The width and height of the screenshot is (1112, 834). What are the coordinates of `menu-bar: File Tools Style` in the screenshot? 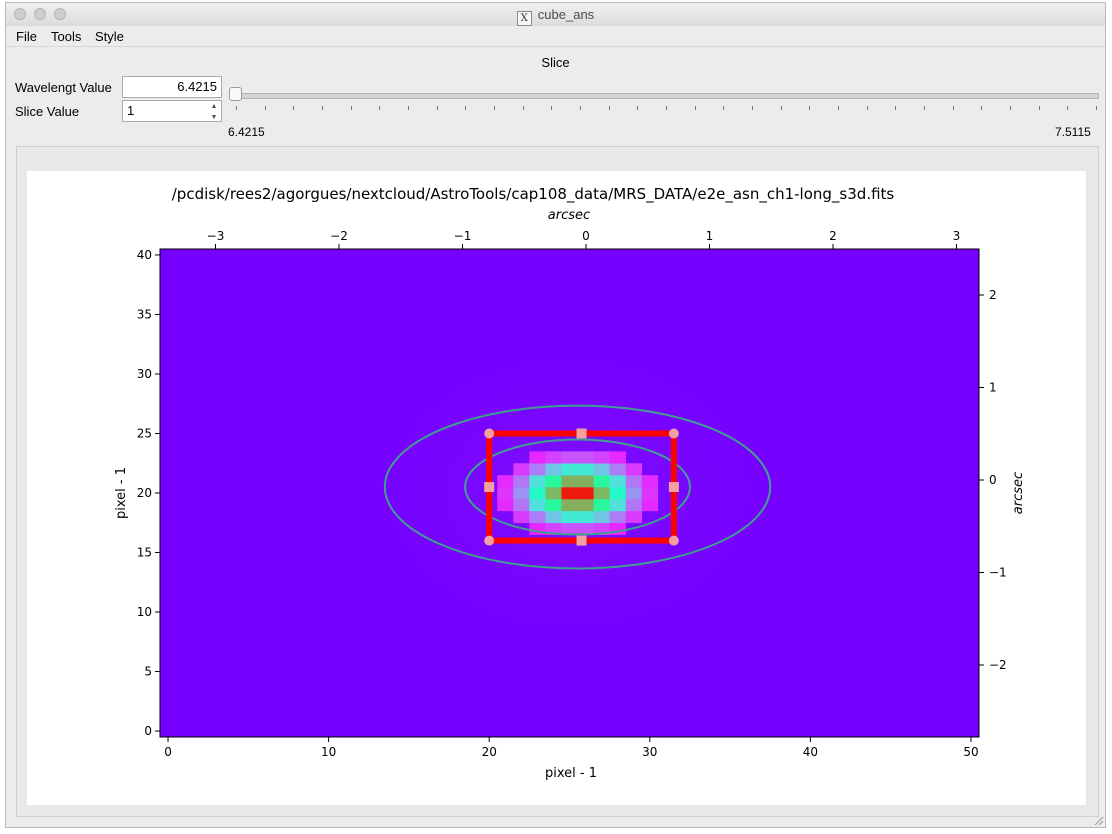 It's located at (555, 36).